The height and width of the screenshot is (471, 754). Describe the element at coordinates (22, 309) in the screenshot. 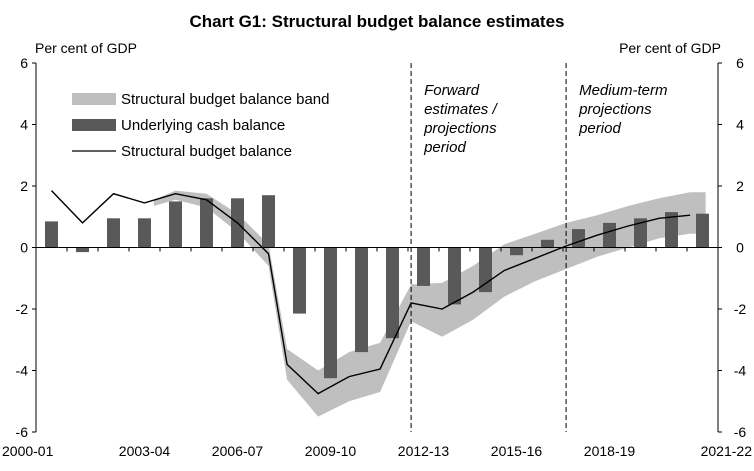

I see `y-tick-label-left: -2` at that location.